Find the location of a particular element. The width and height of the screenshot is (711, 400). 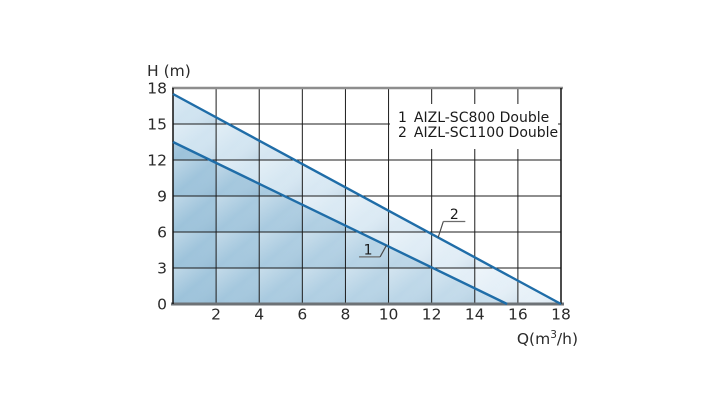

x-tick-10: 10 is located at coordinates (389, 315).